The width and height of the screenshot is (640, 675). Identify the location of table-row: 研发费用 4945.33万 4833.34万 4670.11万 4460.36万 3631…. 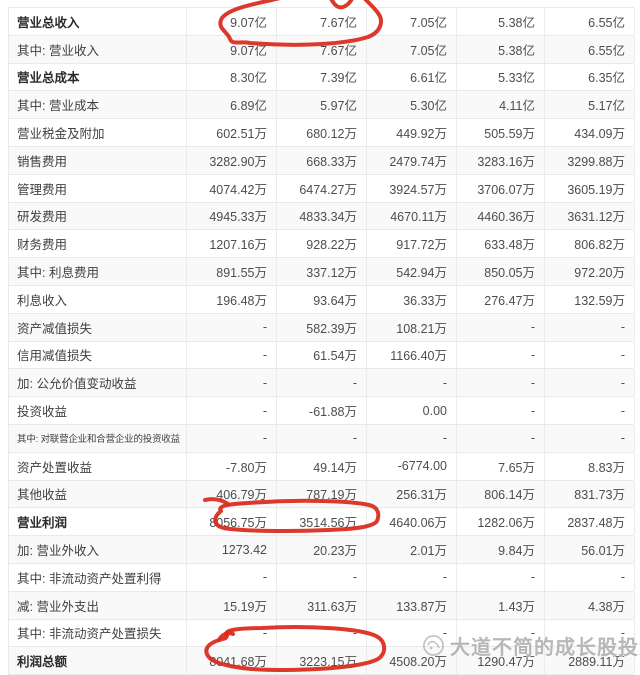
(322, 216).